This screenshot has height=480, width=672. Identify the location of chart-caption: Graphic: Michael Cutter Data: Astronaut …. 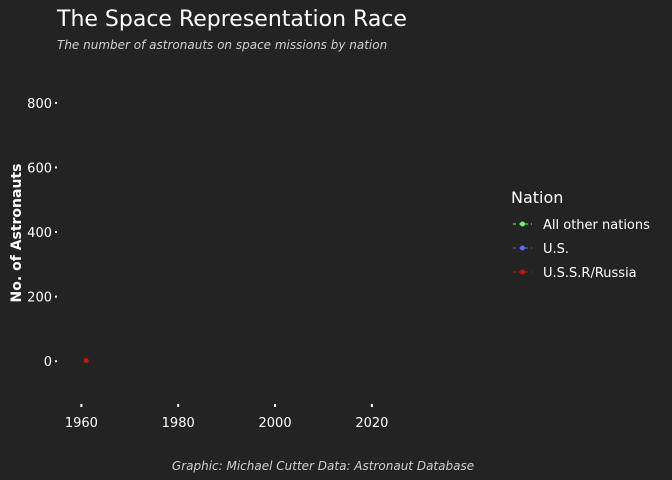
(323, 466).